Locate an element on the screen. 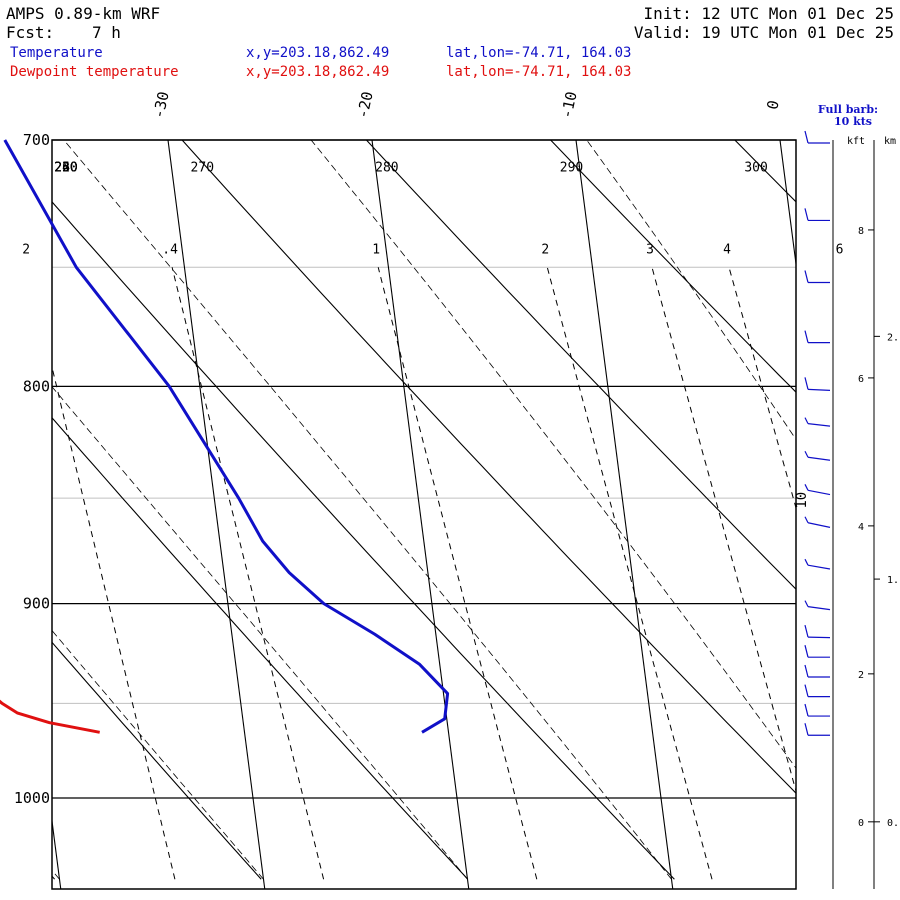 This screenshot has width=900, height=900. temperature-tick-label: -10 is located at coordinates (568, 105).